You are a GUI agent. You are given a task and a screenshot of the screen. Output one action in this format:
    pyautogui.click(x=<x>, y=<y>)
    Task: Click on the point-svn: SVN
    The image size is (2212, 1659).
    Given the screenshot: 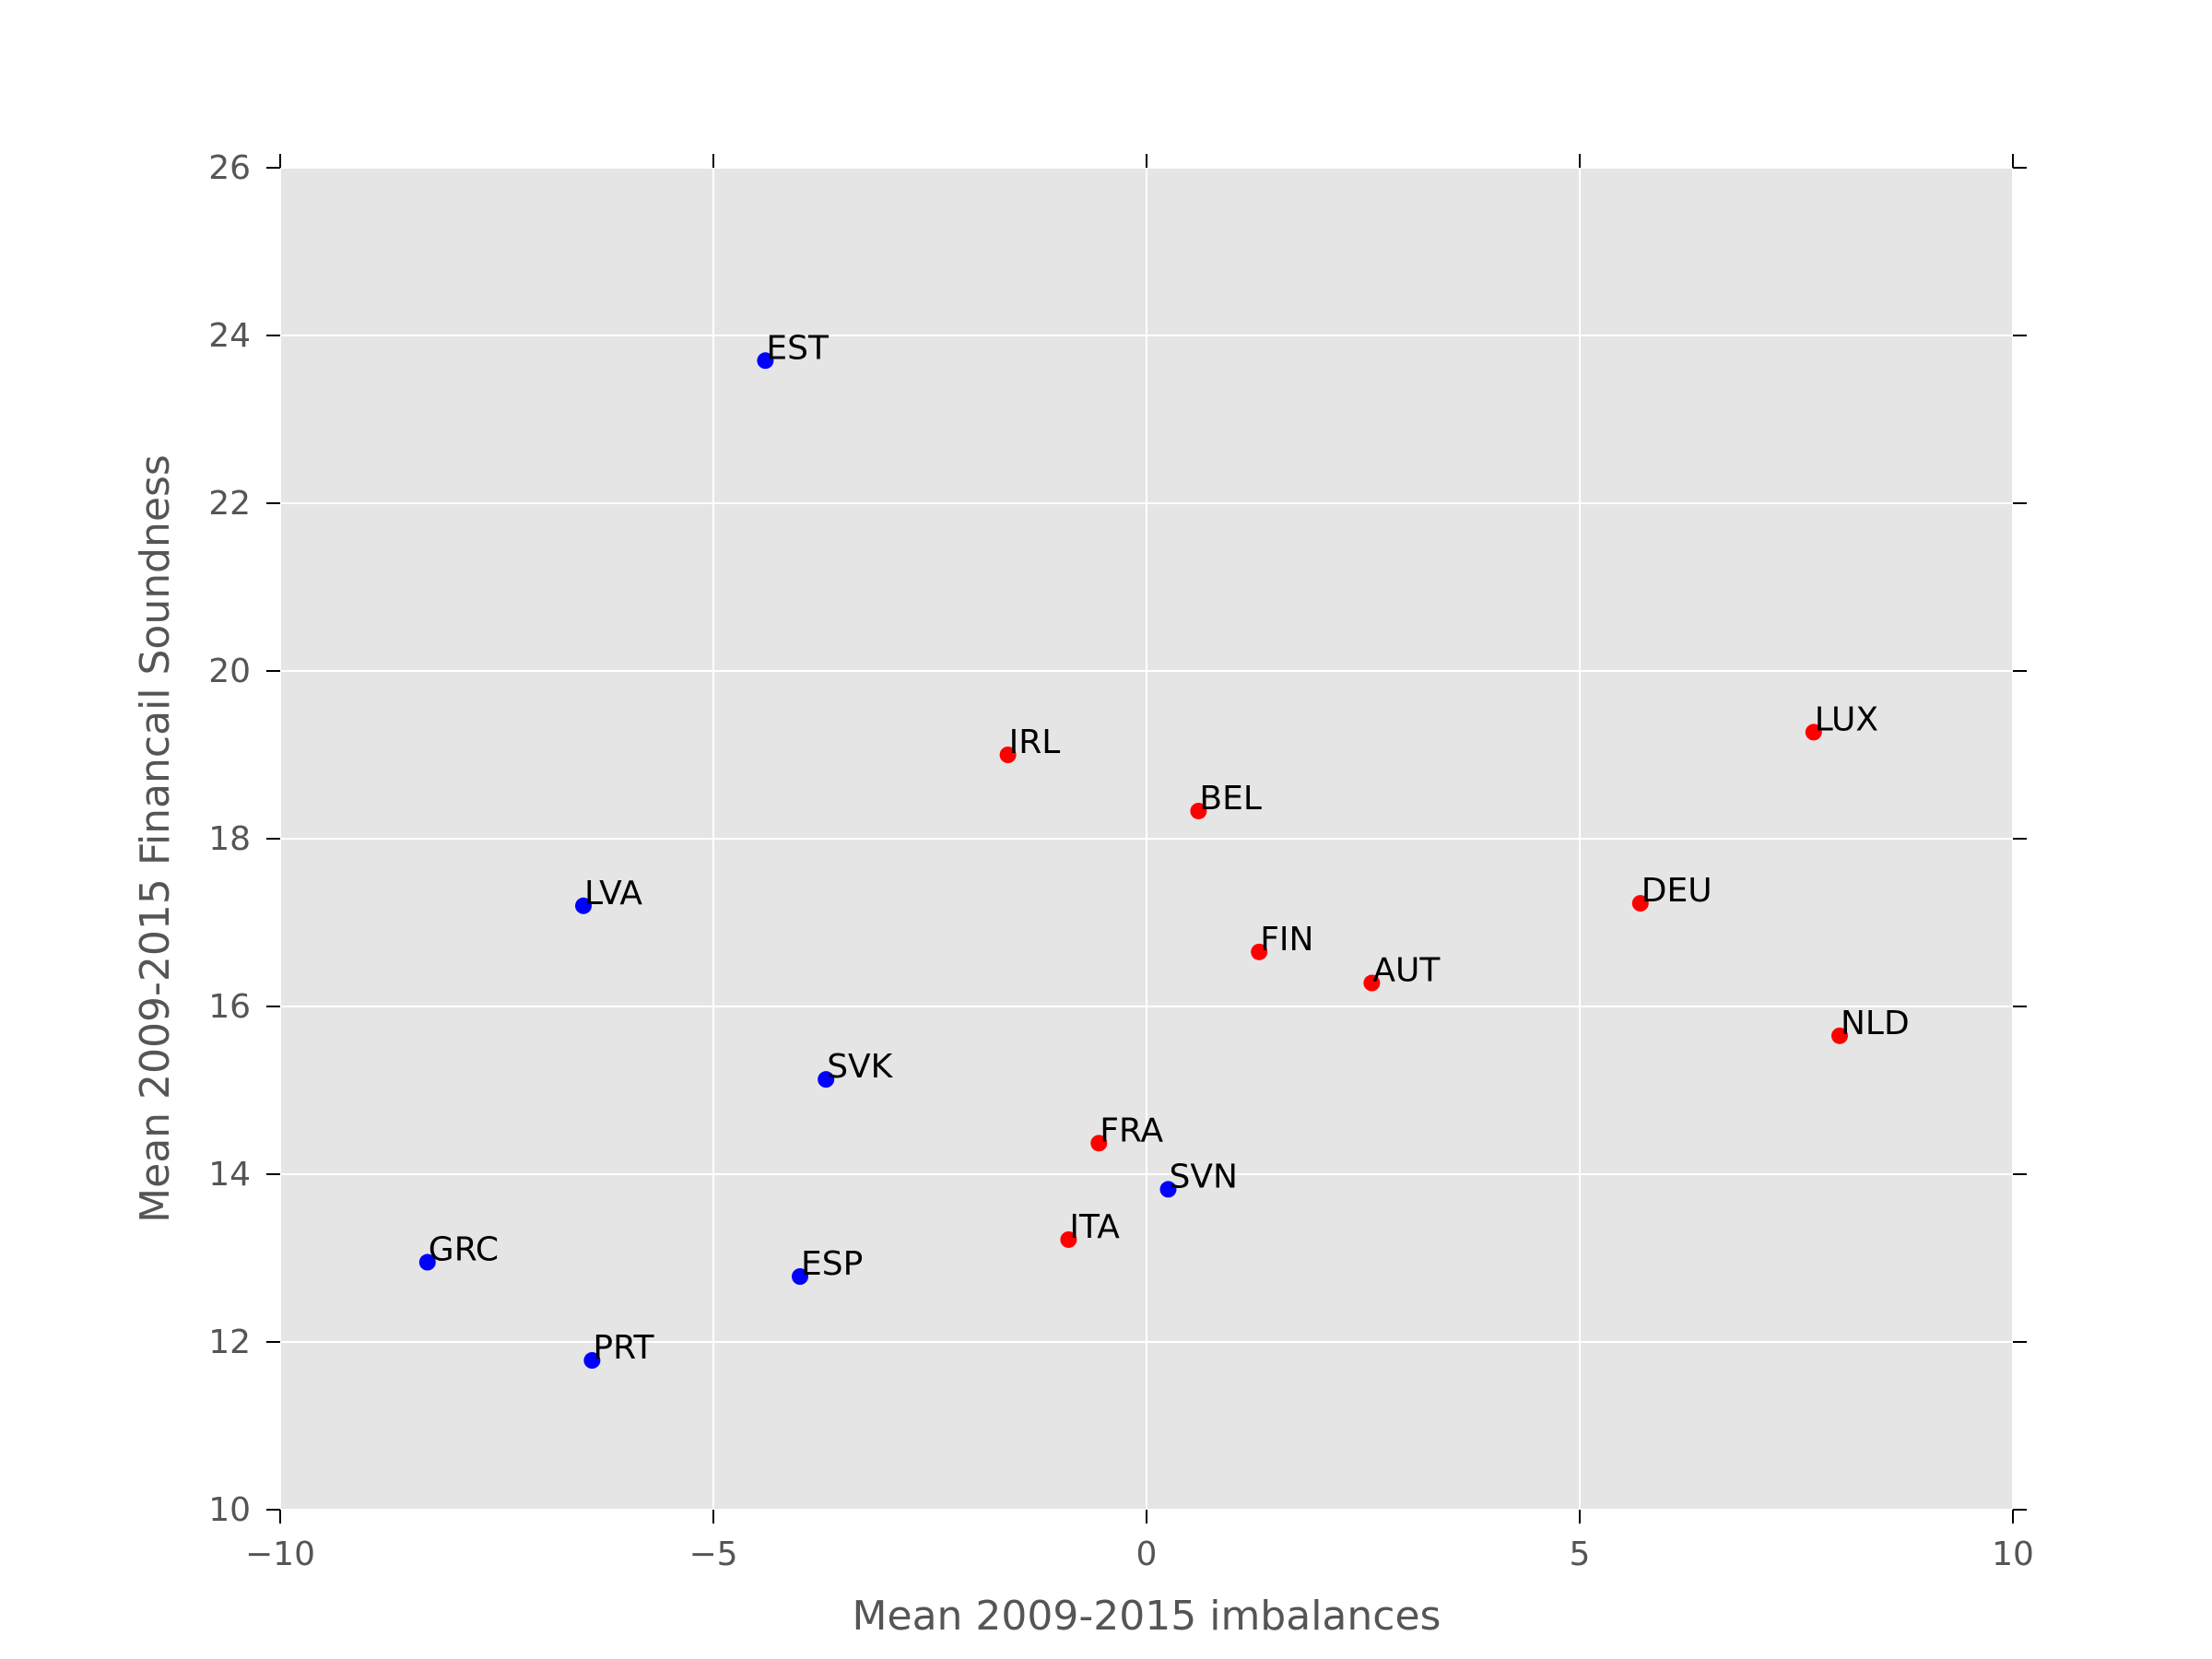 What is the action you would take?
    pyautogui.click(x=1198, y=1178)
    